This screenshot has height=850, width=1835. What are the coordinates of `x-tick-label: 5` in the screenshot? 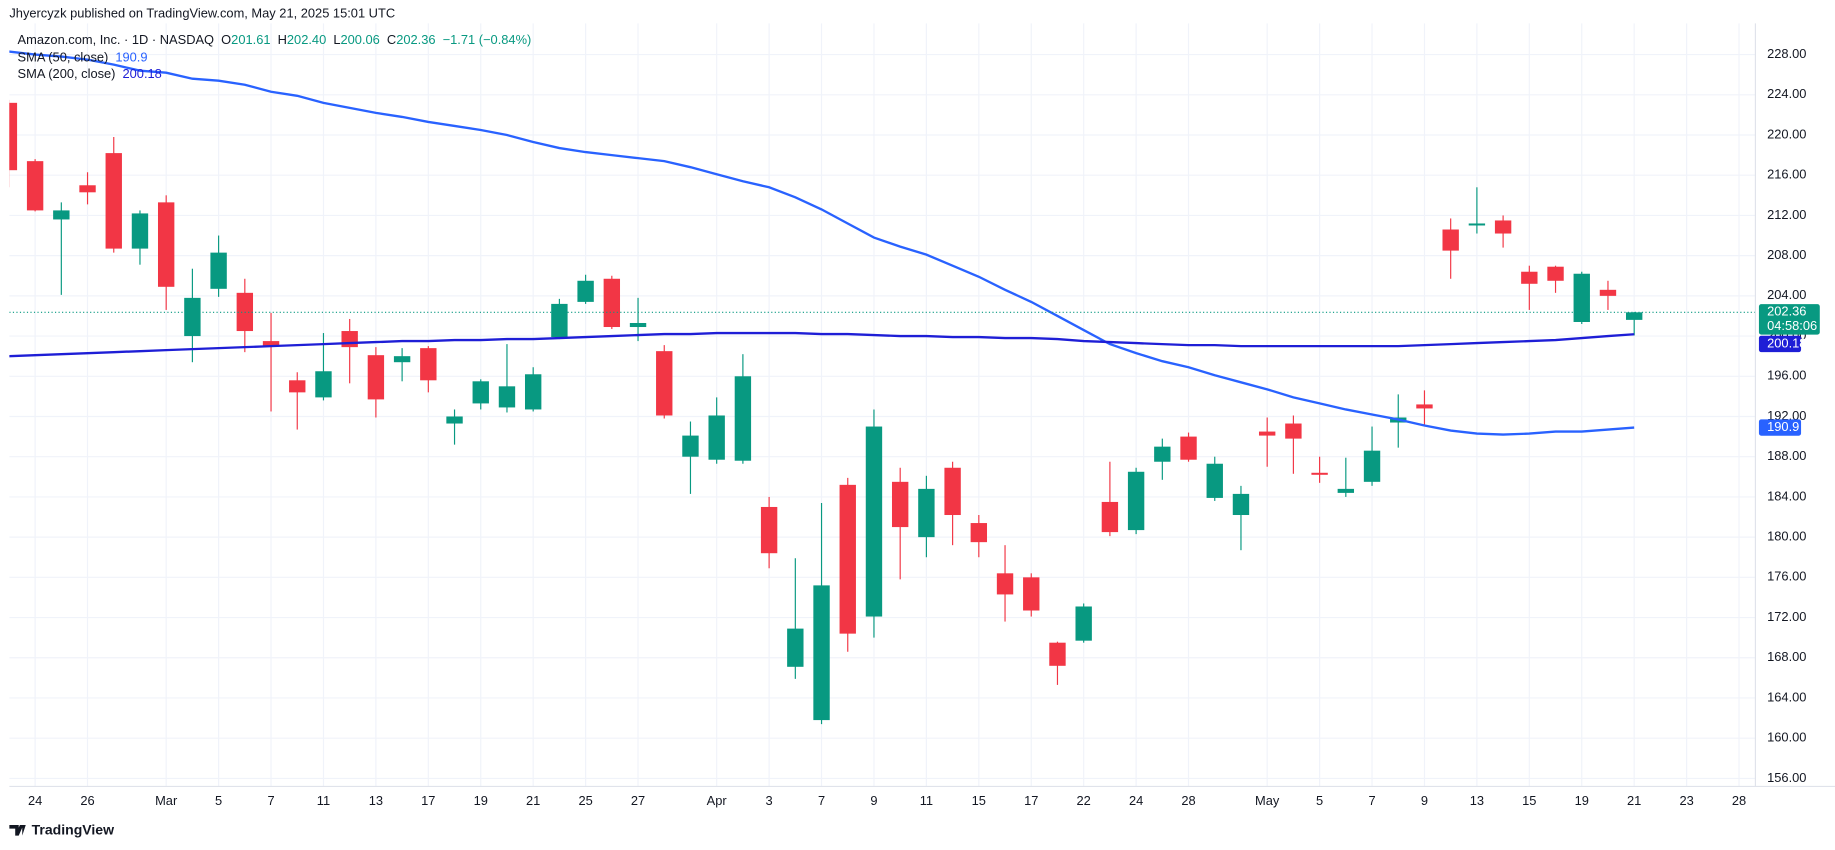 It's located at (1319, 800).